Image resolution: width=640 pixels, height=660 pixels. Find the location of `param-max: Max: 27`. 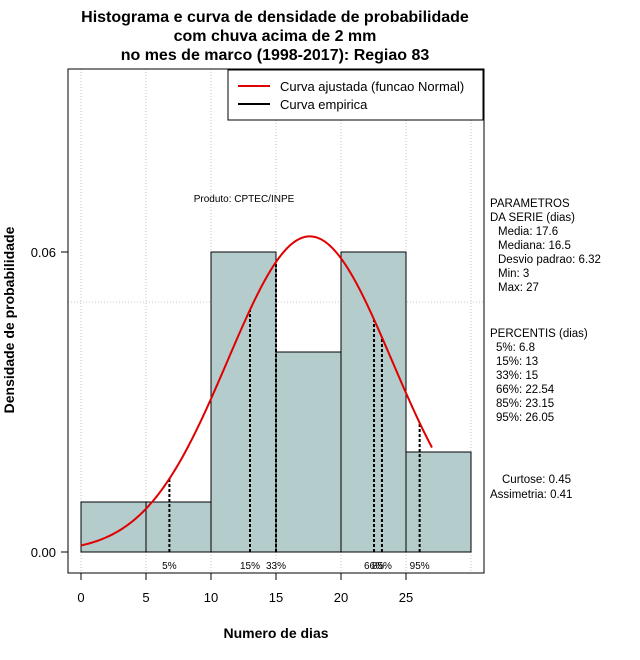

param-max: Max: 27 is located at coordinates (518, 288).